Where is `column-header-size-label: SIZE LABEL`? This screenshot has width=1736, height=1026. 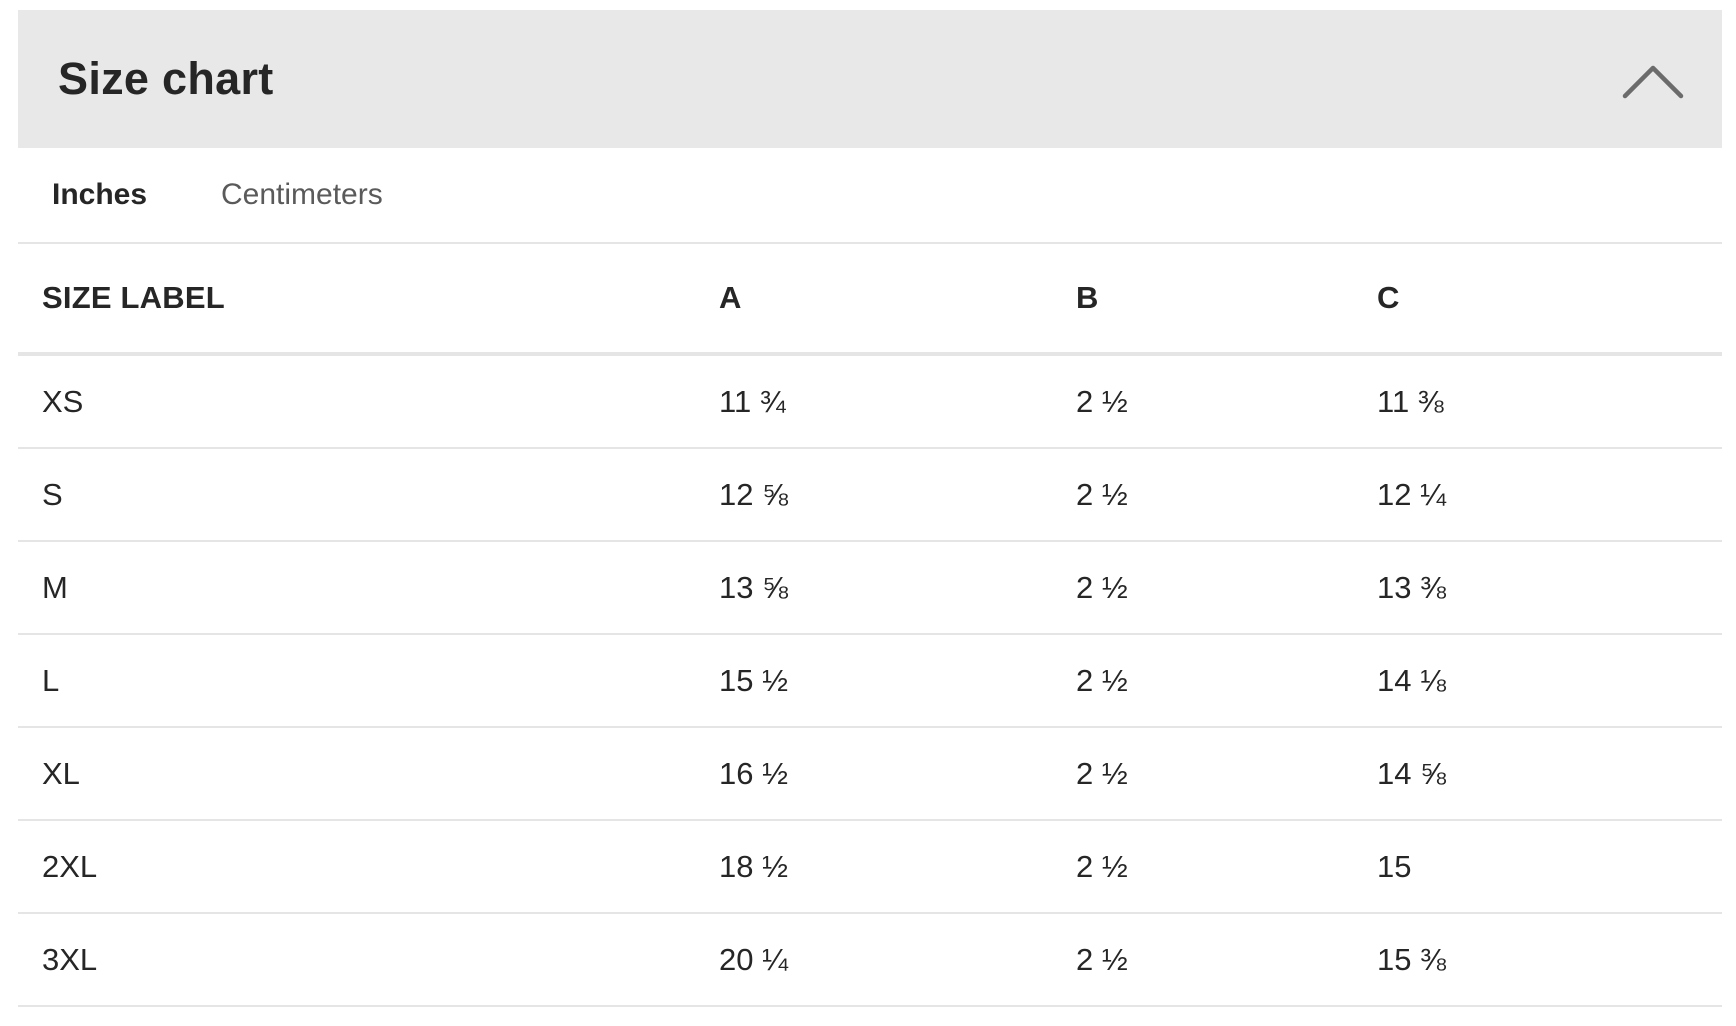
column-header-size-label: SIZE LABEL is located at coordinates (368, 300).